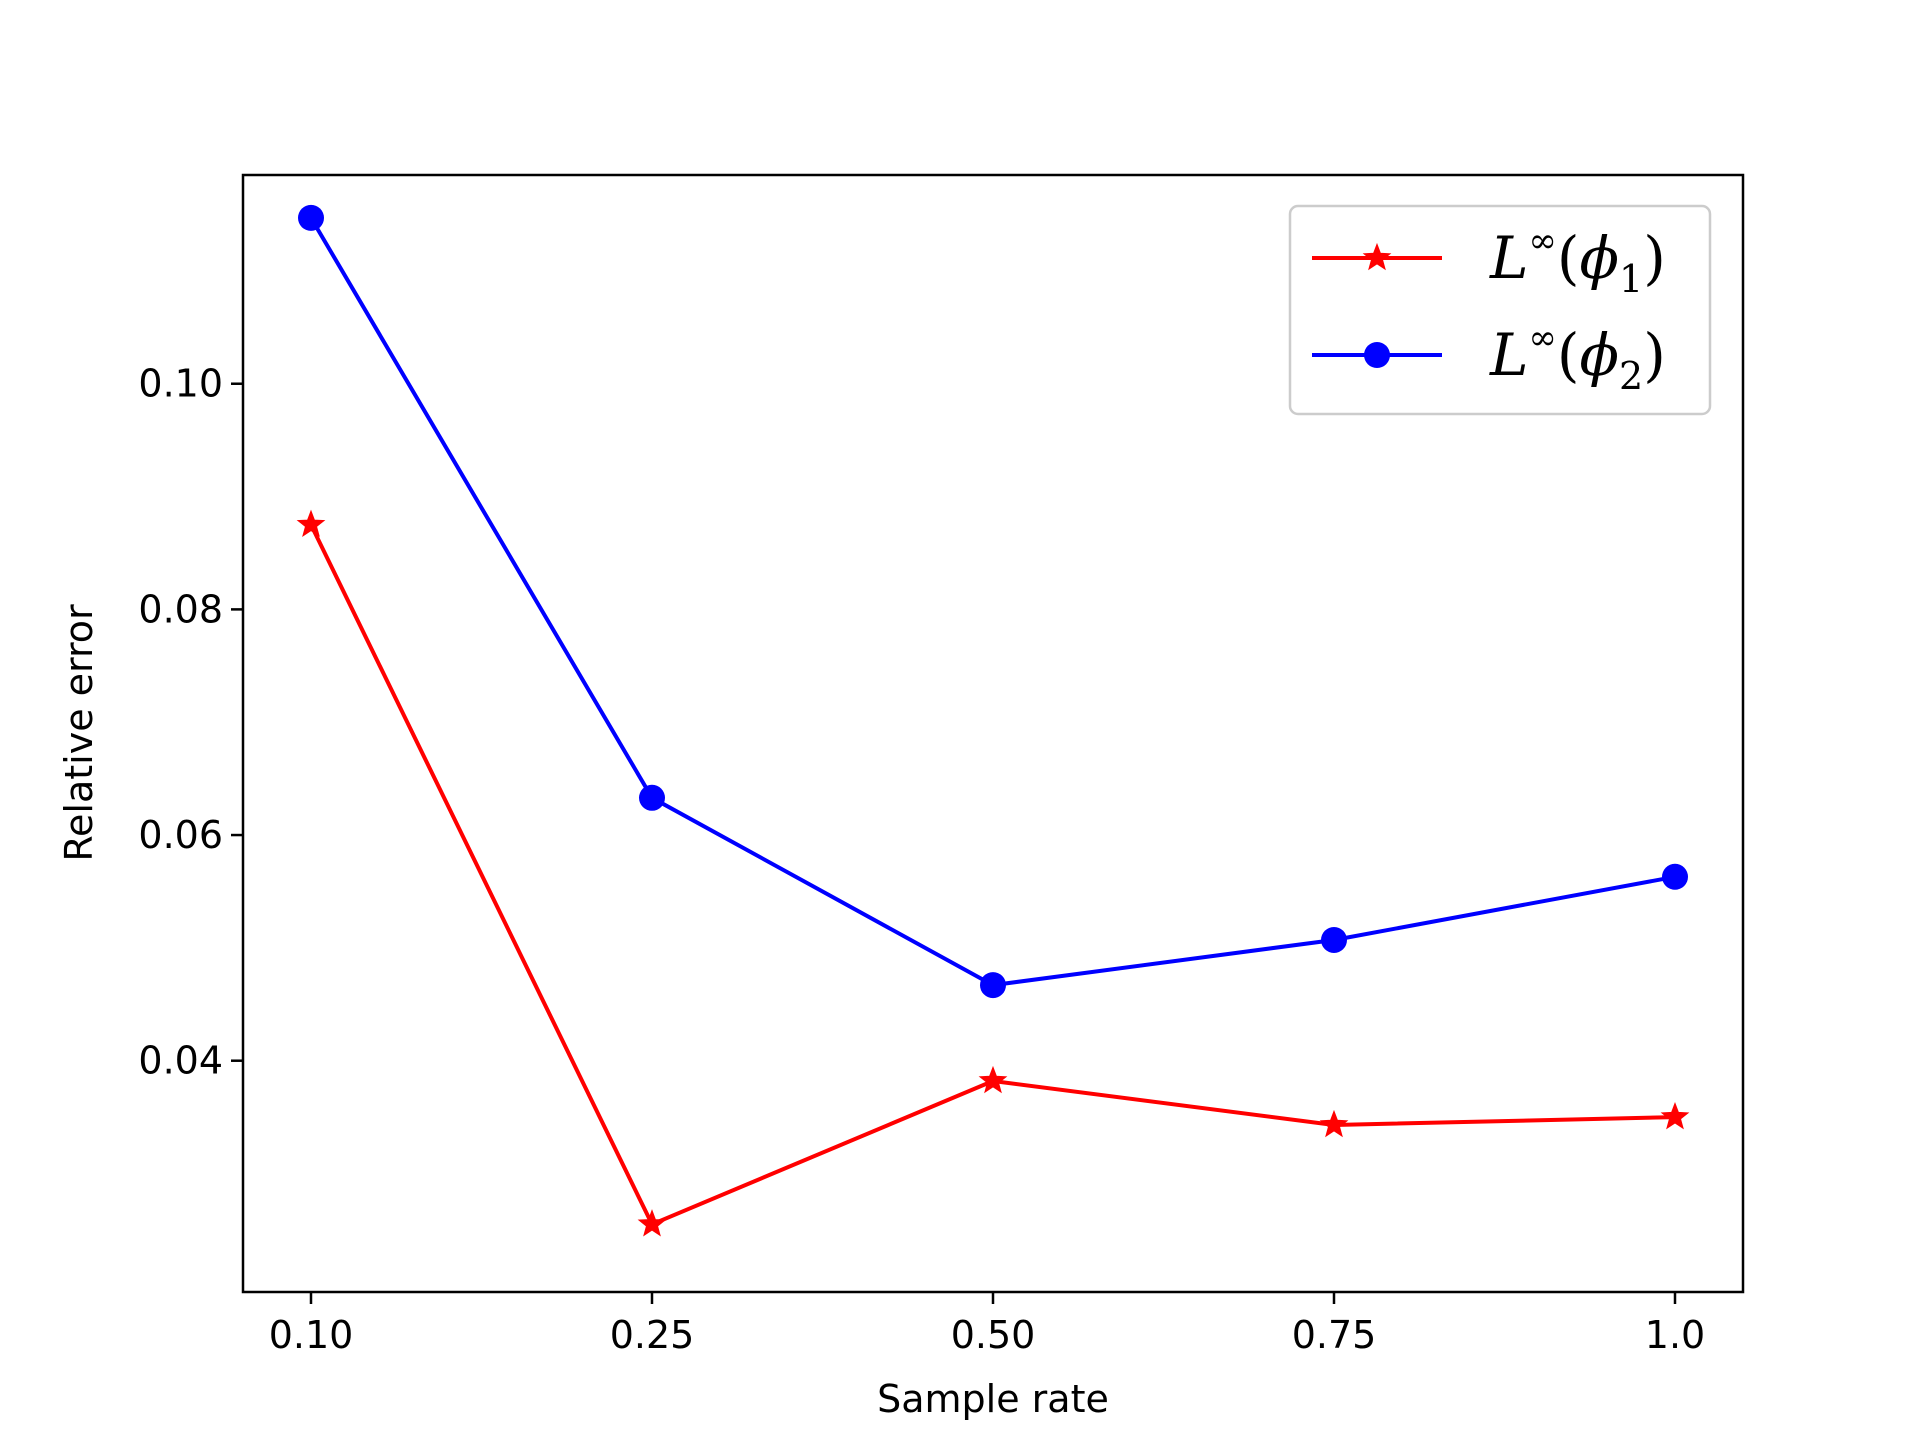 The height and width of the screenshot is (1440, 1920). I want to click on y-axis-label: Relative error, so click(79, 733).